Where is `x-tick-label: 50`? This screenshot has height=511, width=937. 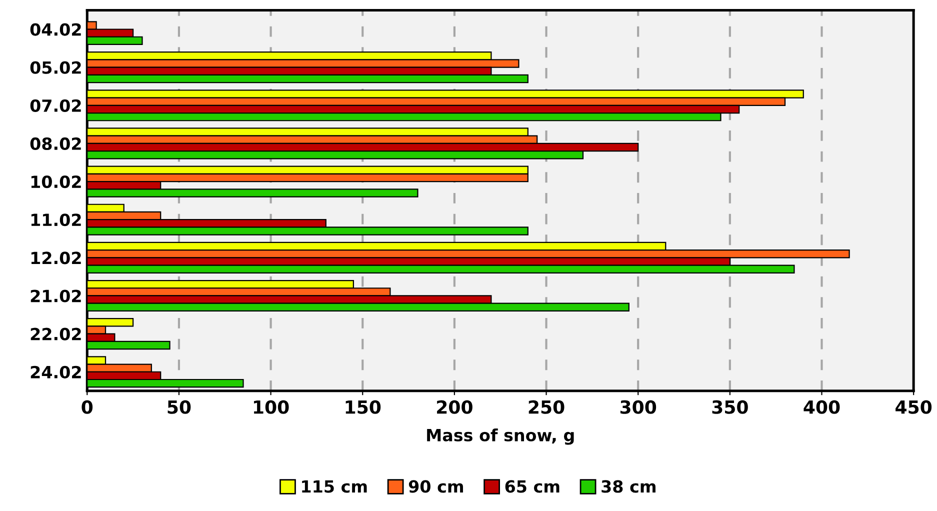 x-tick-label: 50 is located at coordinates (179, 407).